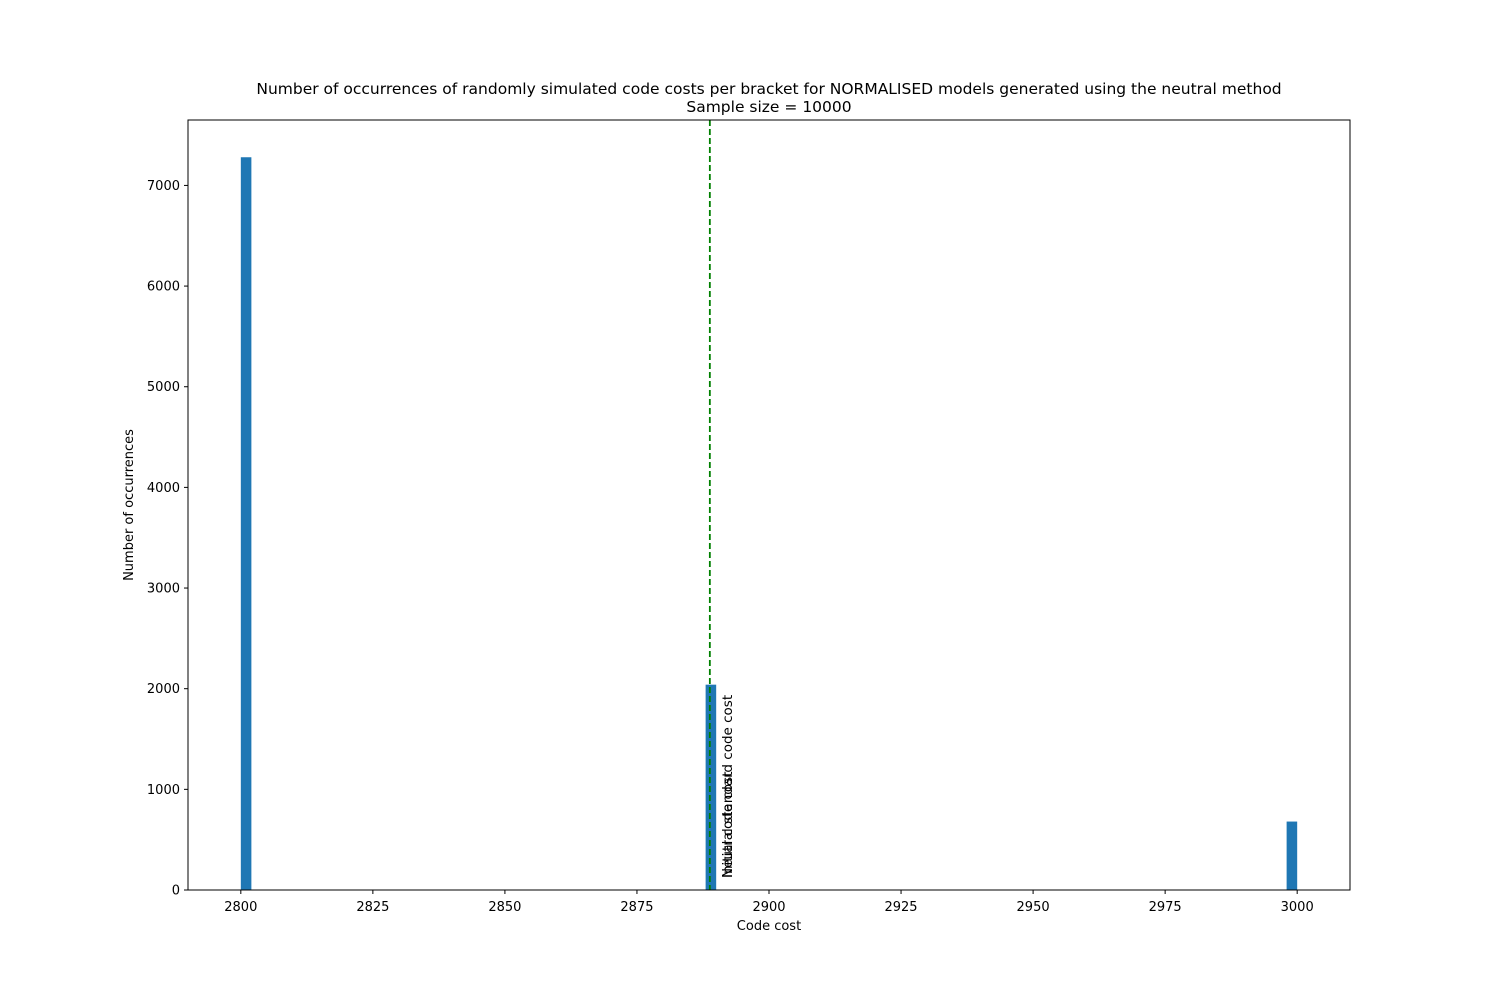 Image resolution: width=1500 pixels, height=1000 pixels. Describe the element at coordinates (728, 824) in the screenshot. I see `reference-line-label-1: Initial code cost` at that location.